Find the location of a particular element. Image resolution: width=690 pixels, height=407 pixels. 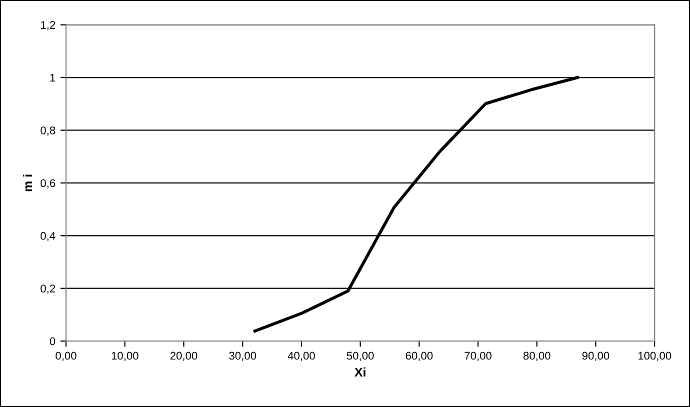

x-axis-title: Xi is located at coordinates (360, 371).